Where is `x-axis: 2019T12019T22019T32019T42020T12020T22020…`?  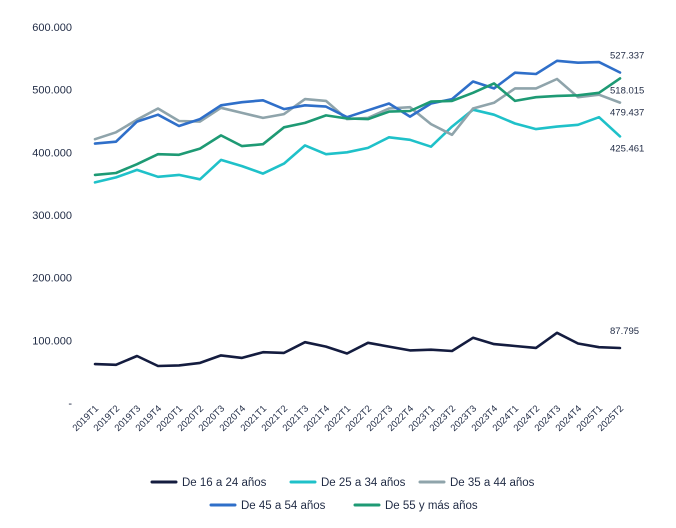
x-axis: 2019T12019T22019T32019T42020T12020T22020… is located at coordinates (349, 418).